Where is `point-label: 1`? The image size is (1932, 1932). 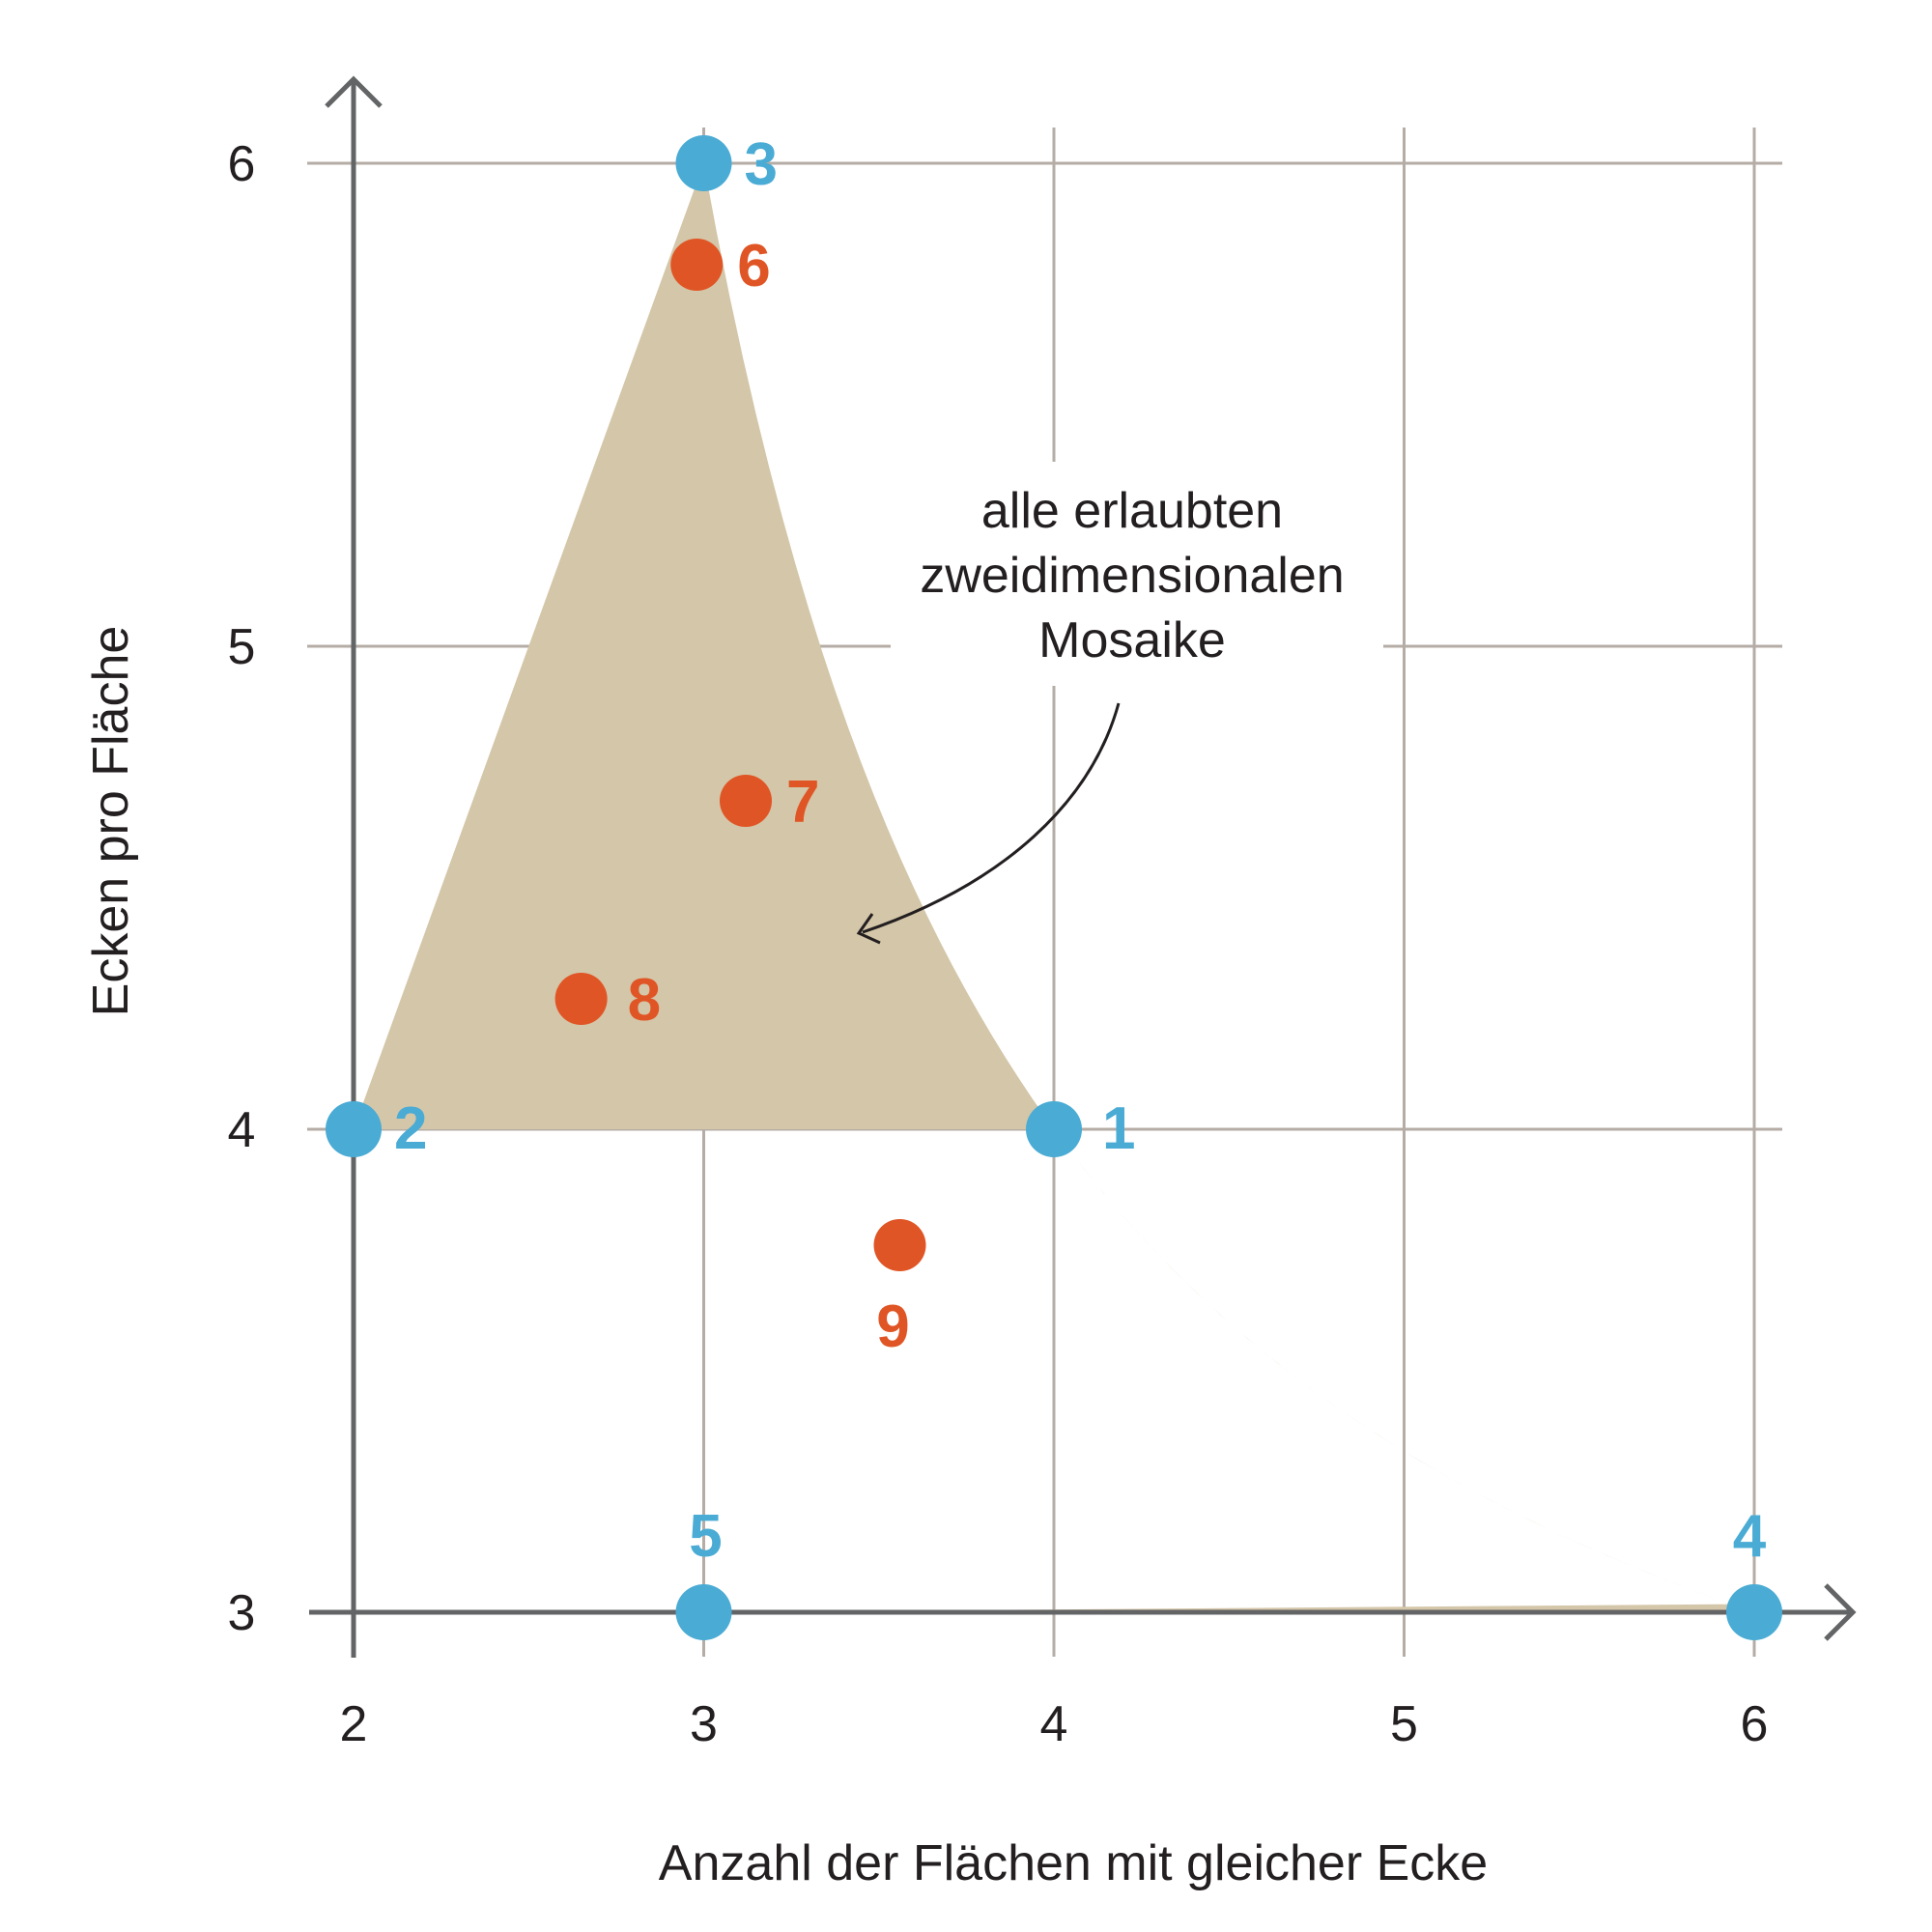
point-label: 1 is located at coordinates (1118, 1128).